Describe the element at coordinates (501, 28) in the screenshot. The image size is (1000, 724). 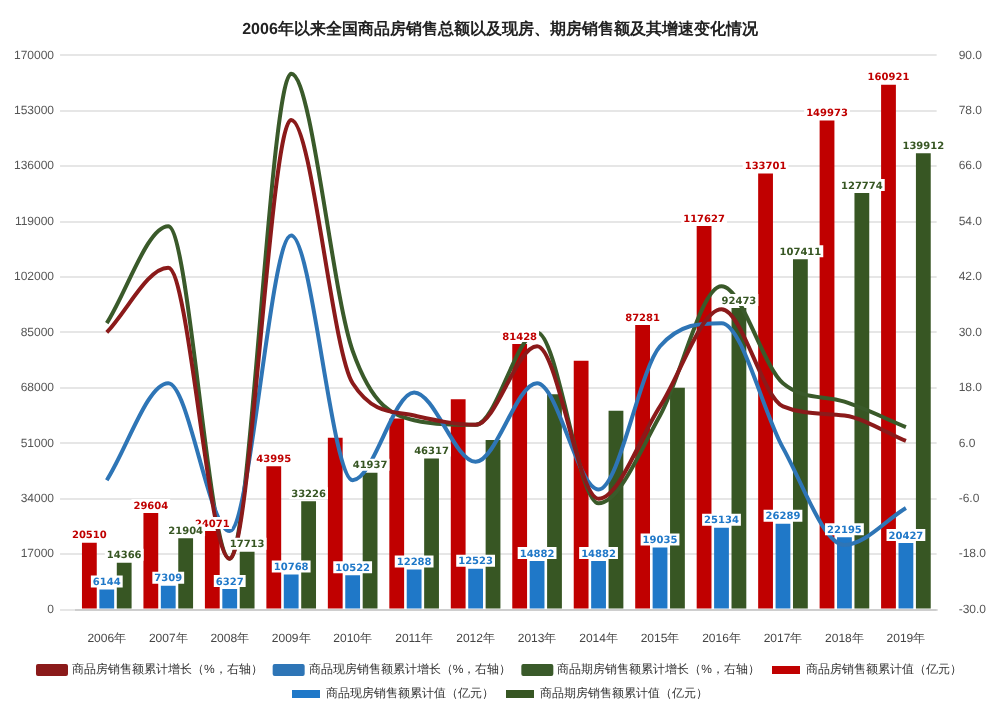
I see `chart-title: 2006年以来全国商品房销售总额以及现房、期房销售额及其增速变化情况` at that location.